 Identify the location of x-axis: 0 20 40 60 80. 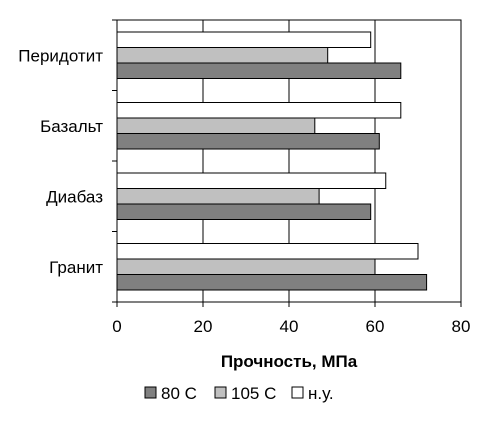
(291, 319).